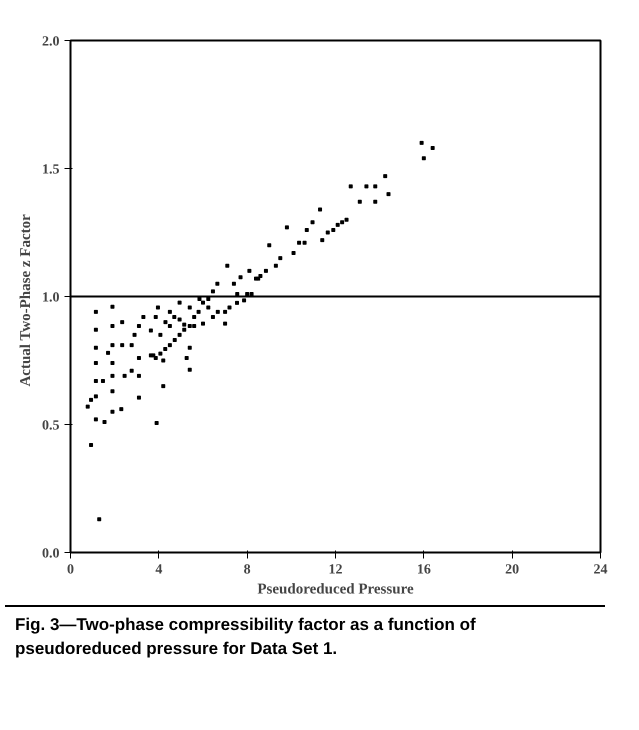 The image size is (639, 730). What do you see at coordinates (70, 570) in the screenshot?
I see `x-tick-label: 0` at bounding box center [70, 570].